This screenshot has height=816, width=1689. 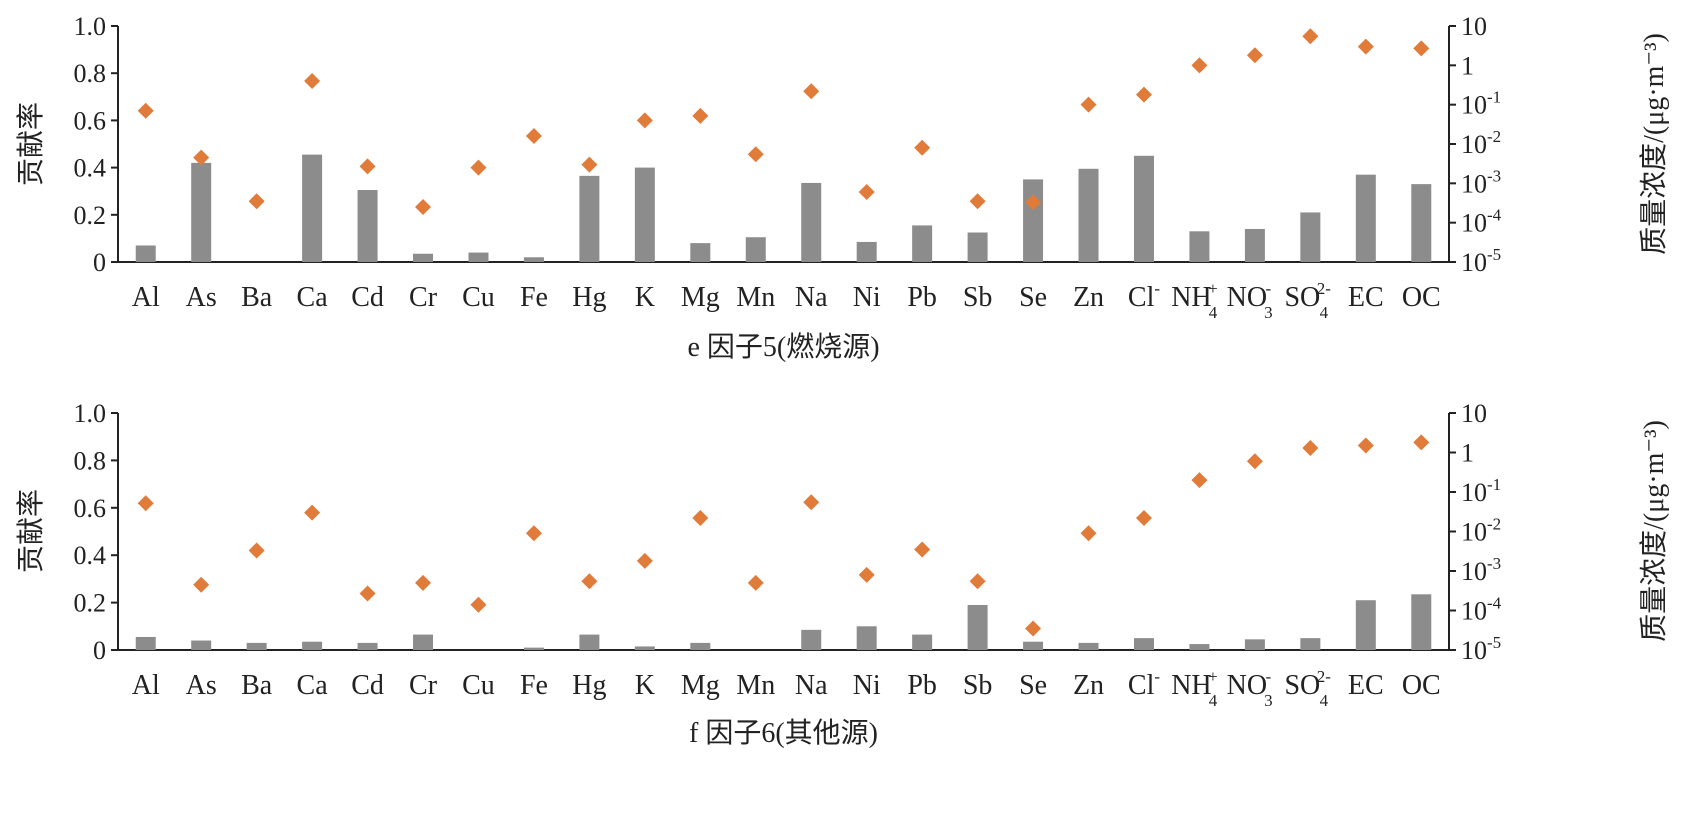 What do you see at coordinates (589, 297) in the screenshot?
I see `x-tick-label: Hg` at bounding box center [589, 297].